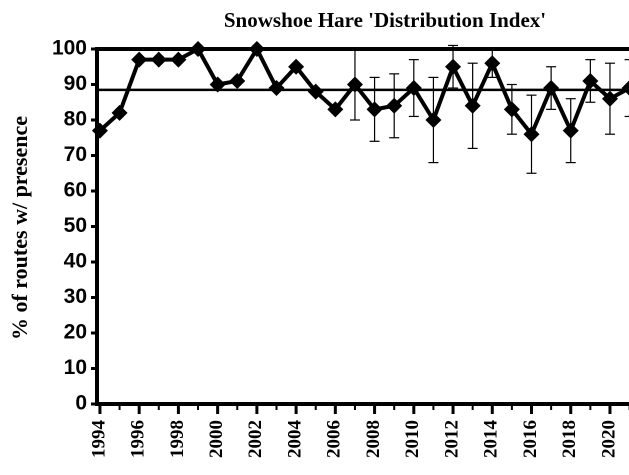 This screenshot has height=475, width=629. I want to click on x-tick-label: 2004, so click(294, 439).